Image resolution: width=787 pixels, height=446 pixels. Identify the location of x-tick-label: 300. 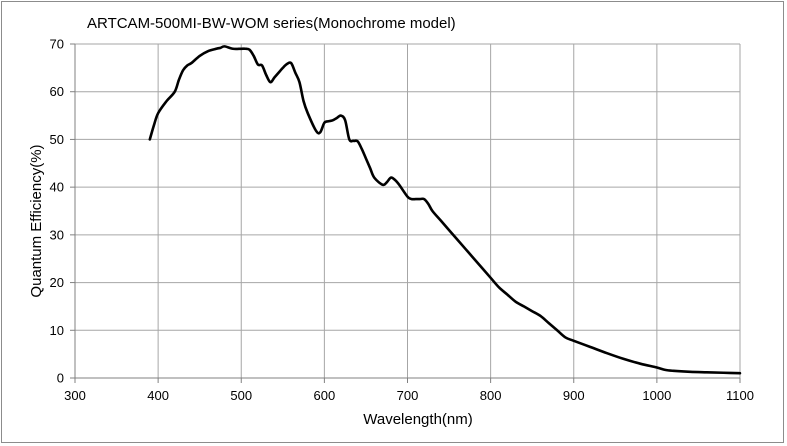
(75, 395).